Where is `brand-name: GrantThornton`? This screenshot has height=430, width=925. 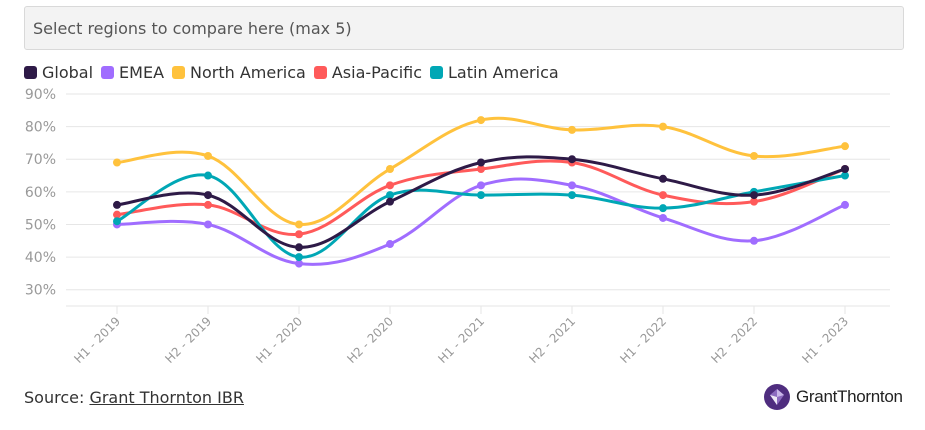 brand-name: GrantThornton is located at coordinates (849, 396).